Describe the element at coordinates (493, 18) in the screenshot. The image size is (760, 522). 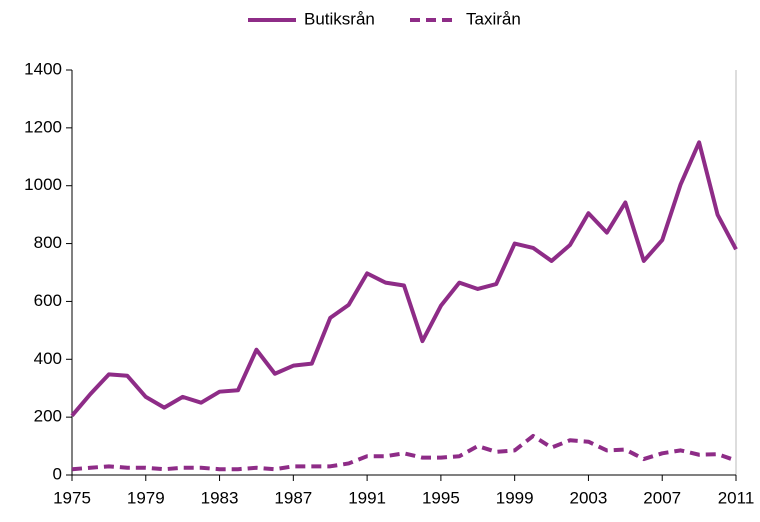
I see `legend-label: Taxirån` at that location.